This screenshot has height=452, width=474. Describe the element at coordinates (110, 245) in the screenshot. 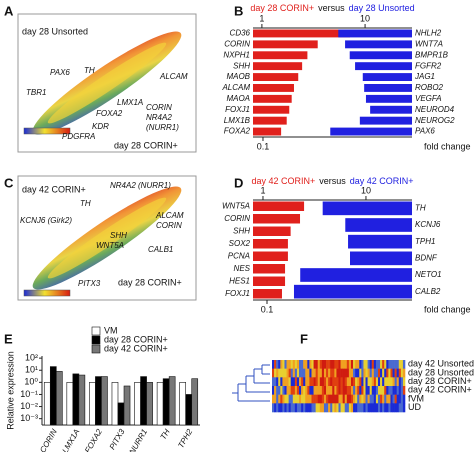

I see `gene-label: WNT5A` at that location.